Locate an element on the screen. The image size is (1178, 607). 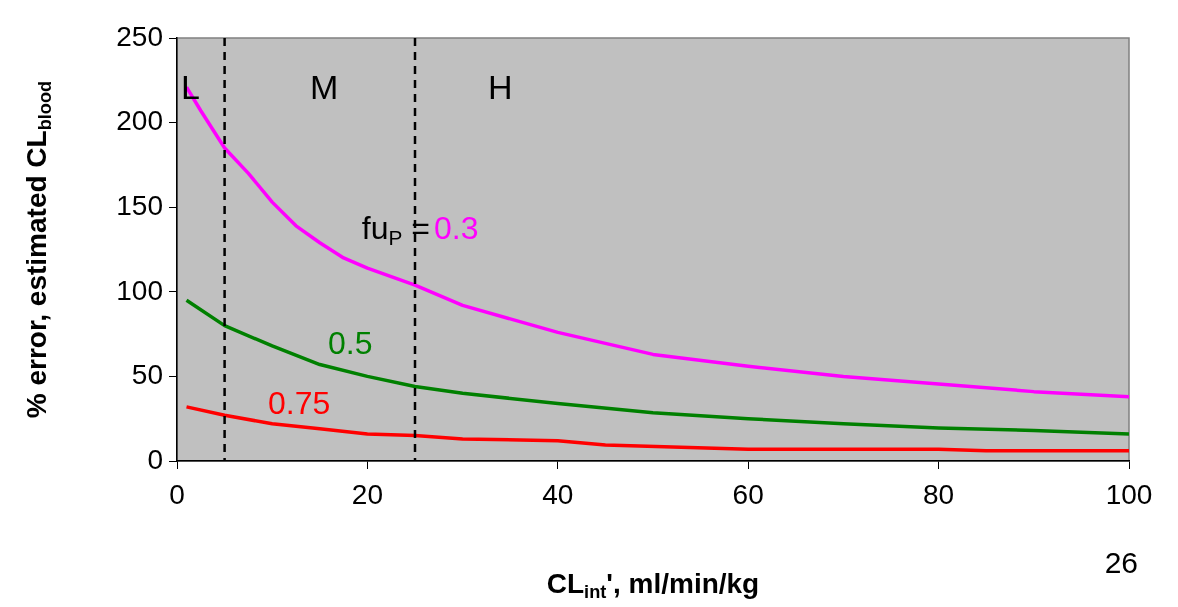
x-tick-label: 80 is located at coordinates (939, 494).